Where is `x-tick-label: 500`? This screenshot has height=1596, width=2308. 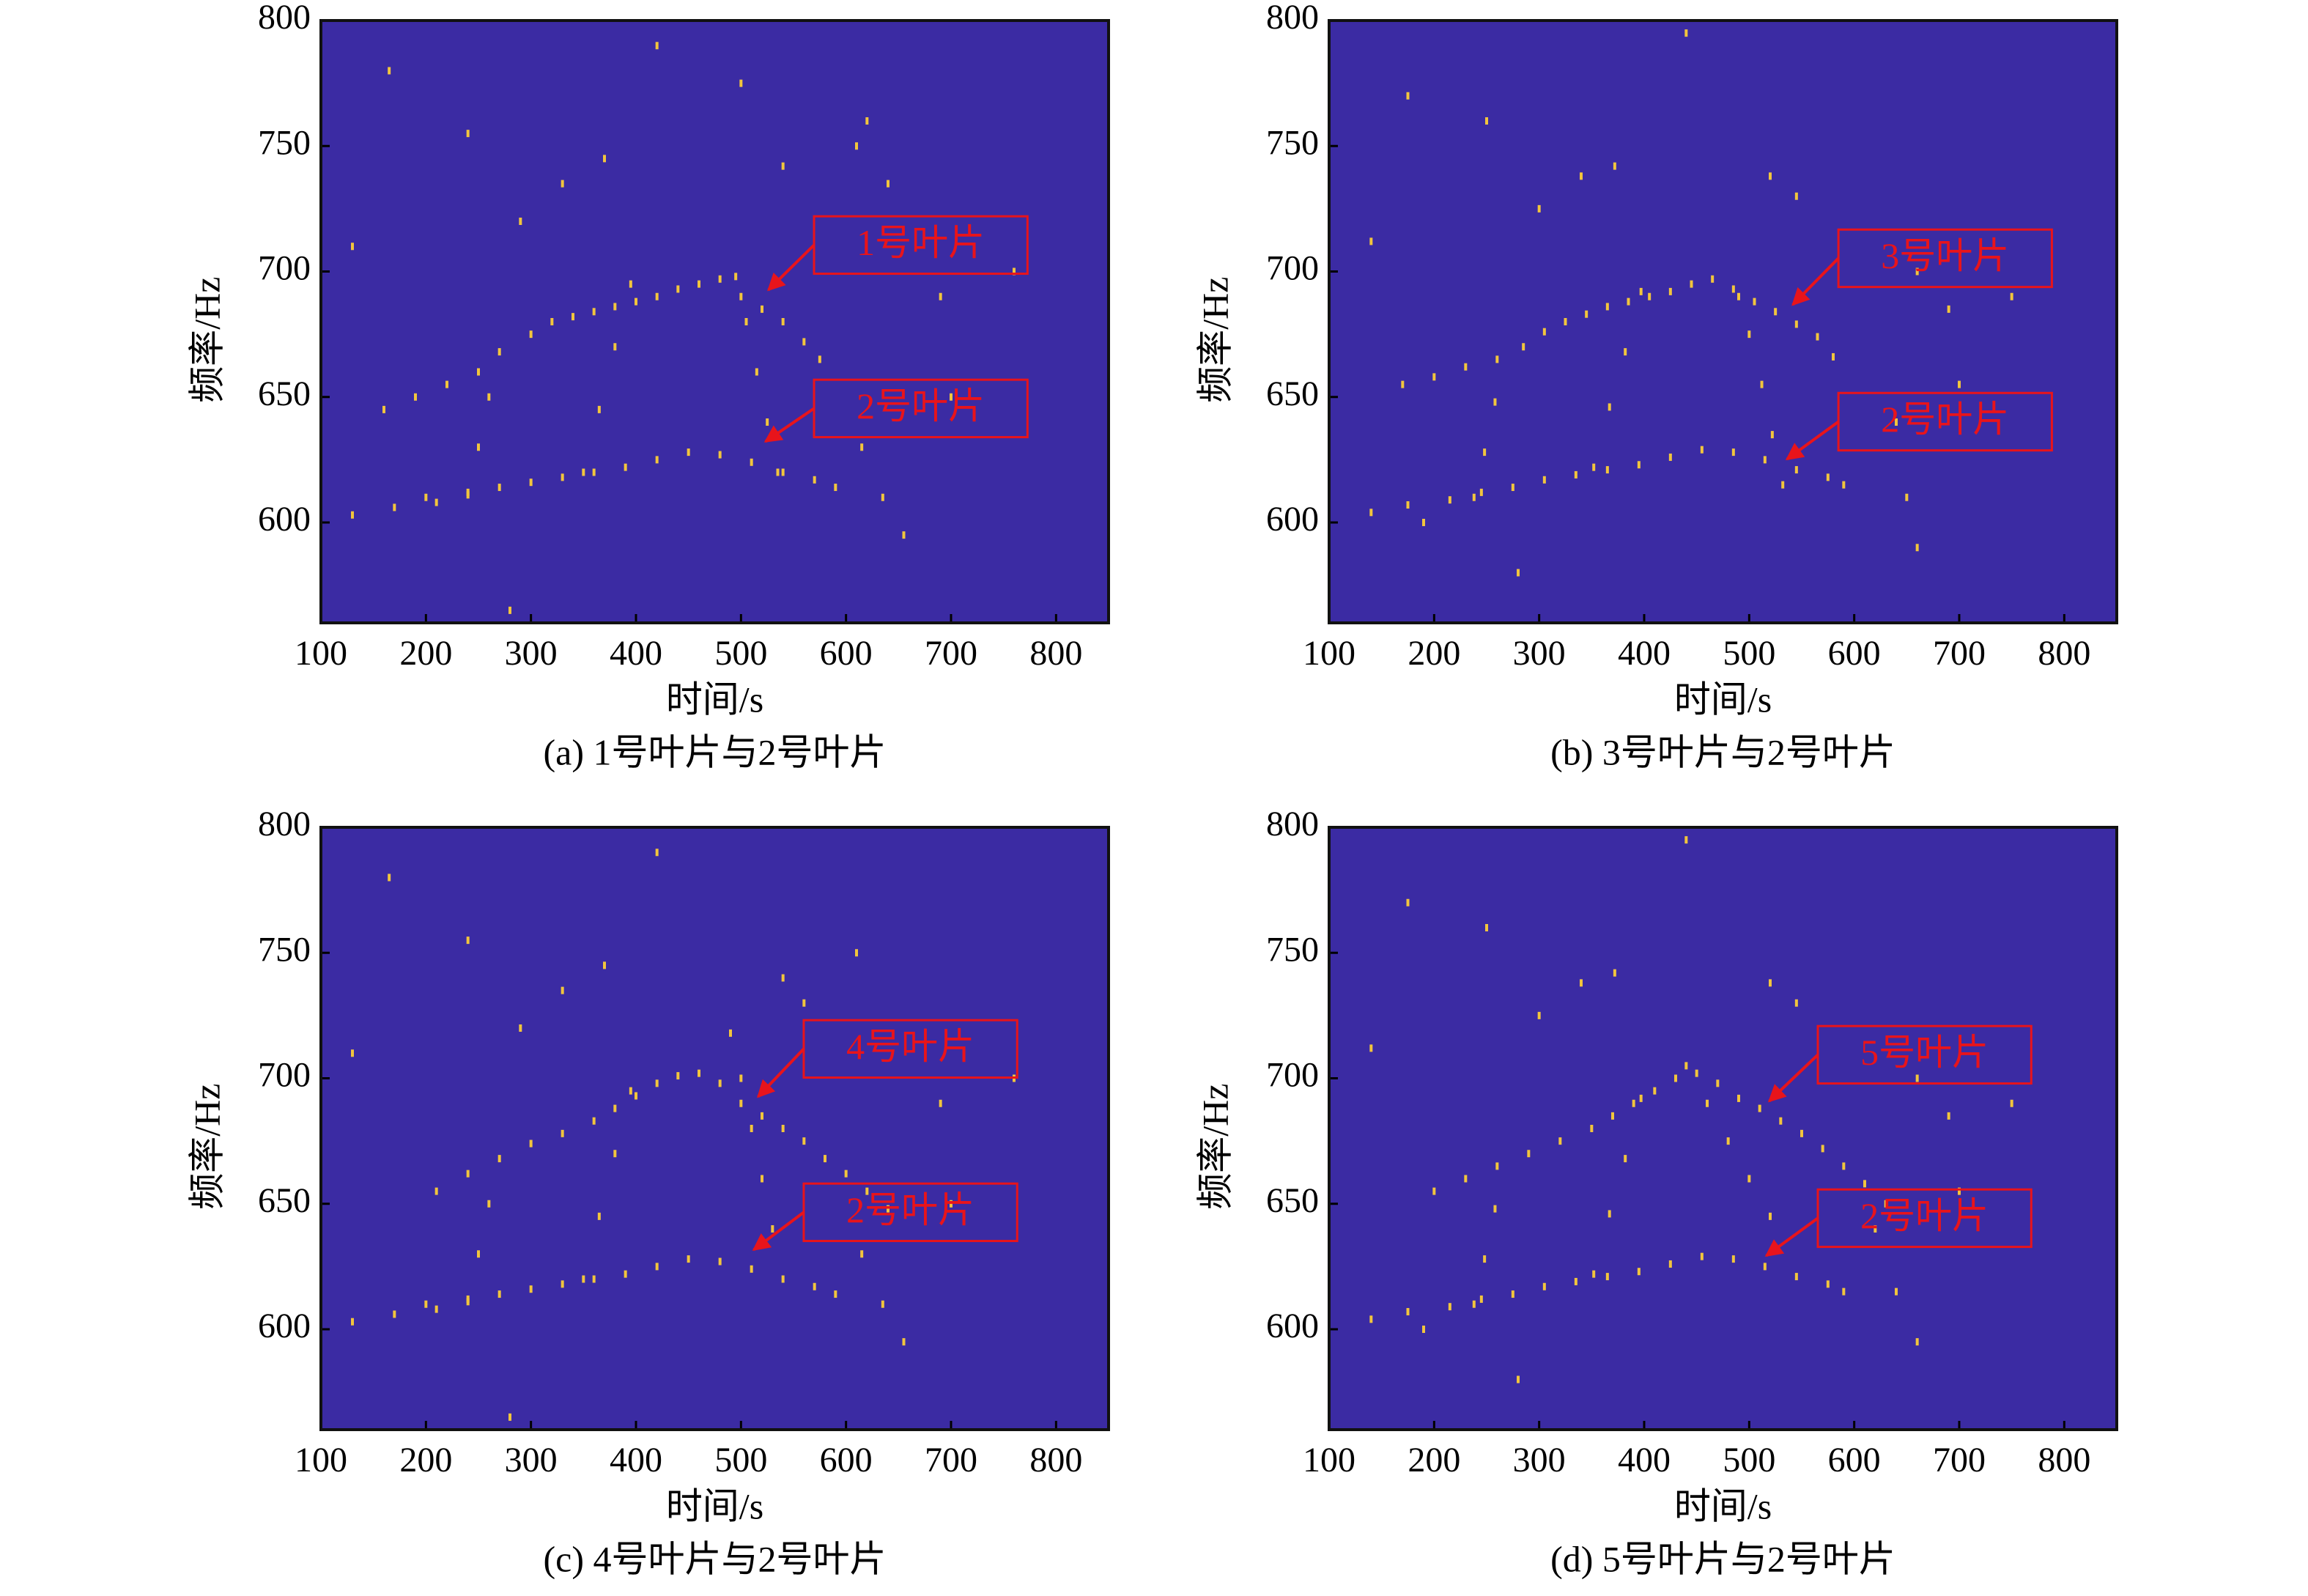
x-tick-label: 500 is located at coordinates (740, 653).